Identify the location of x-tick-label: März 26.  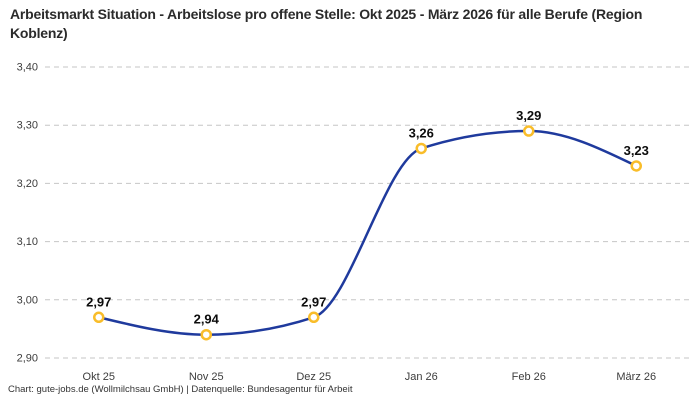
(636, 377).